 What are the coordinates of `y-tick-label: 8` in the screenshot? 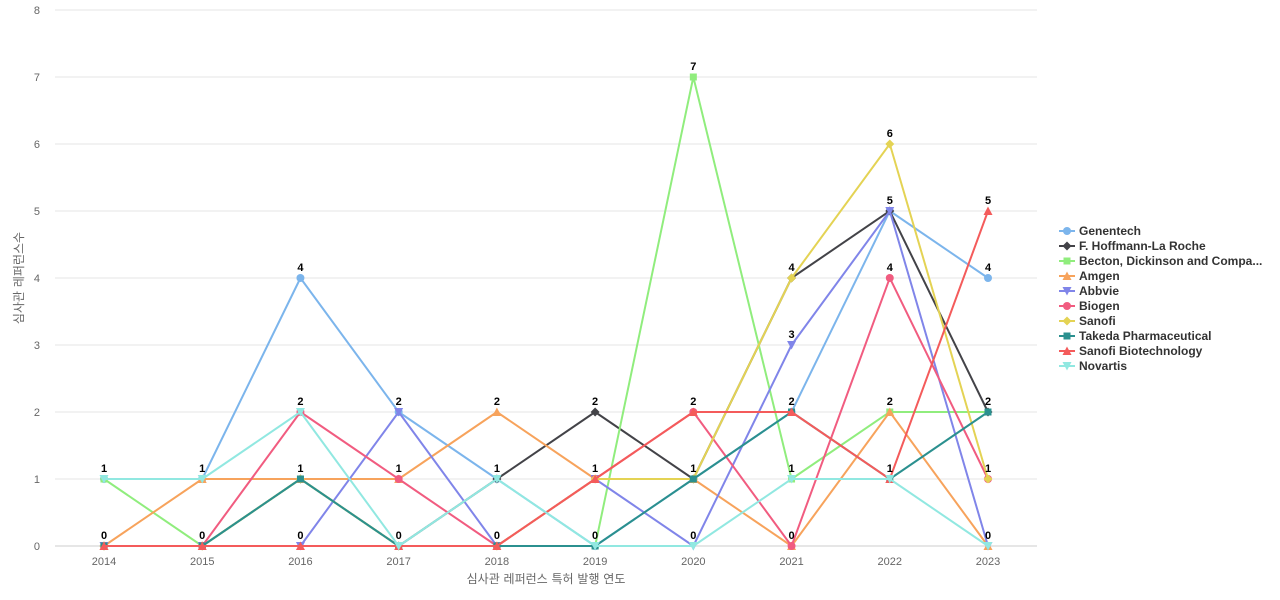 It's located at (37, 11).